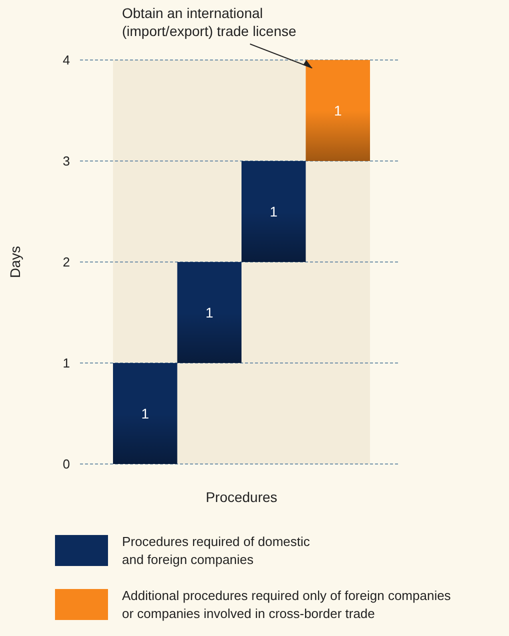 The height and width of the screenshot is (636, 509). I want to click on y-tick-label: 4, so click(66, 60).